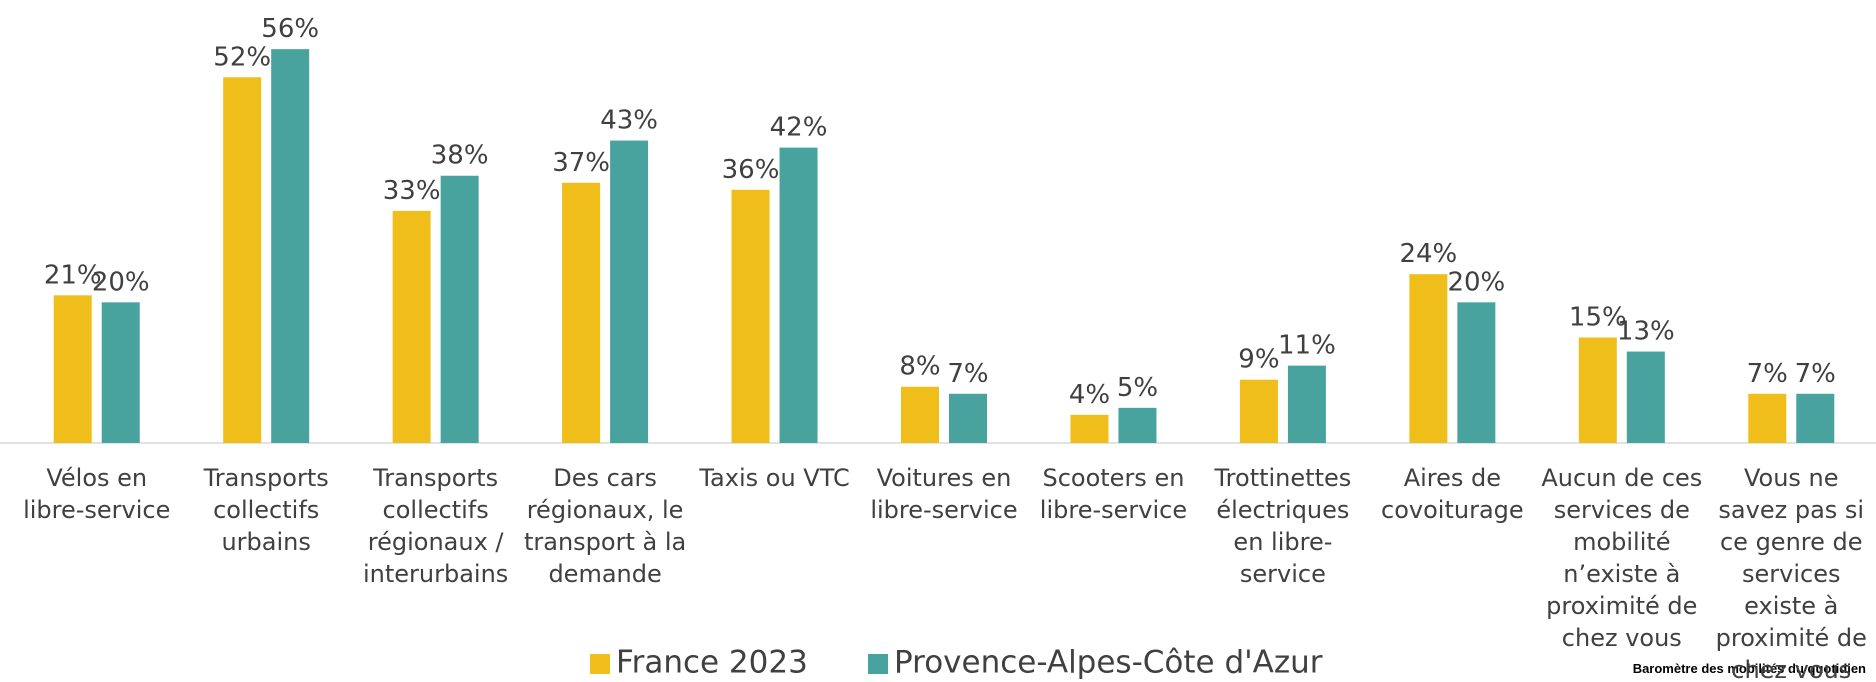 The image size is (1876, 682). I want to click on x-tick-label: Vélos en libre-service, so click(97, 494).